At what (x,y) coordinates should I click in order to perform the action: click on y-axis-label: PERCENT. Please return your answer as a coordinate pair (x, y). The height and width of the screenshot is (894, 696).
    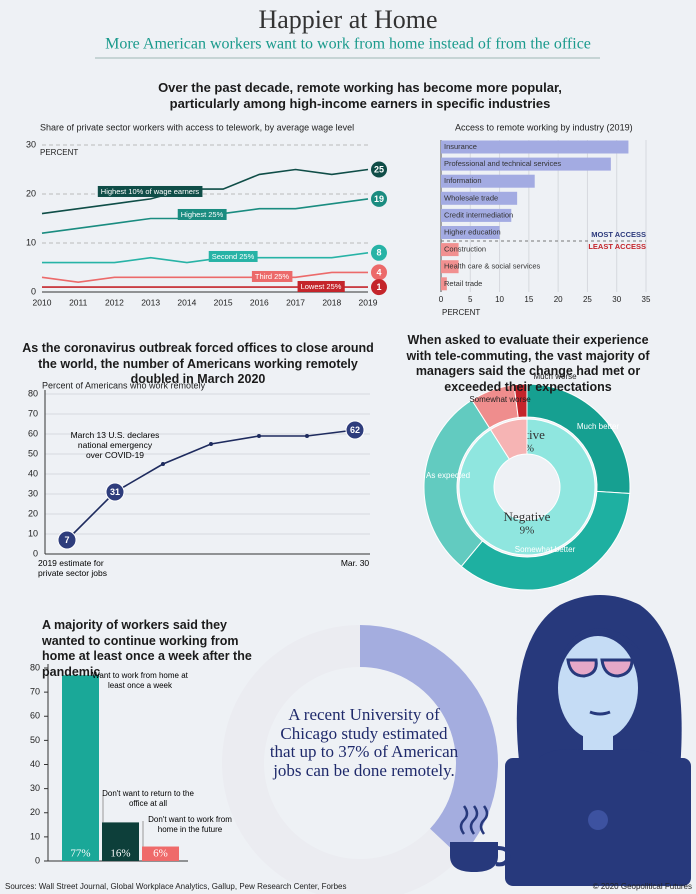
    Looking at the image, I should click on (59, 152).